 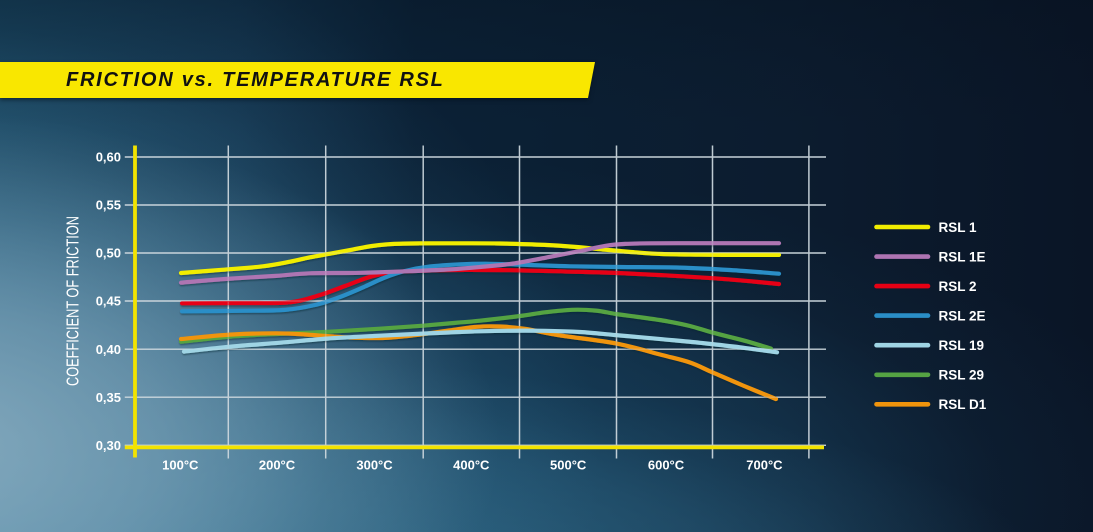 I want to click on svg-text: 400°C, so click(x=471, y=465).